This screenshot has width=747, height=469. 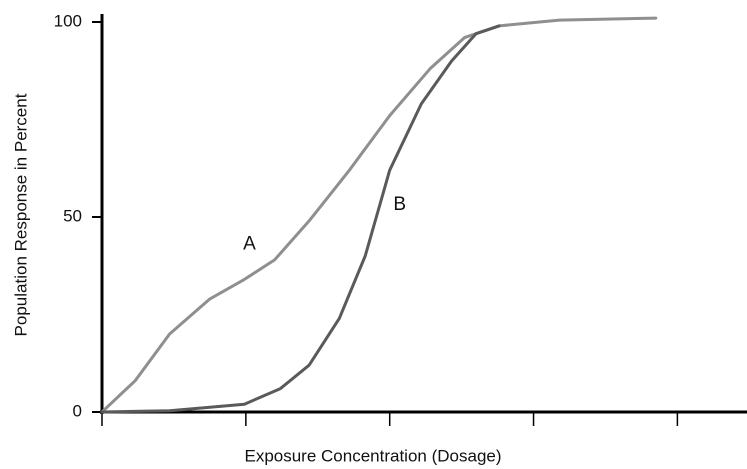 What do you see at coordinates (68, 20) in the screenshot?
I see `y-tick-label: 100` at bounding box center [68, 20].